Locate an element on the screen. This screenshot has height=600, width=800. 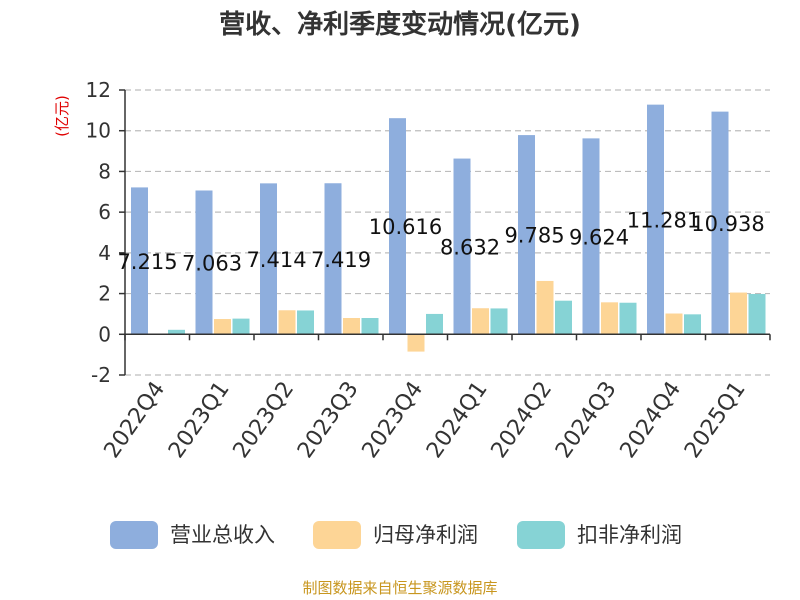
bar-series0-2023Q3 is located at coordinates (333, 259).